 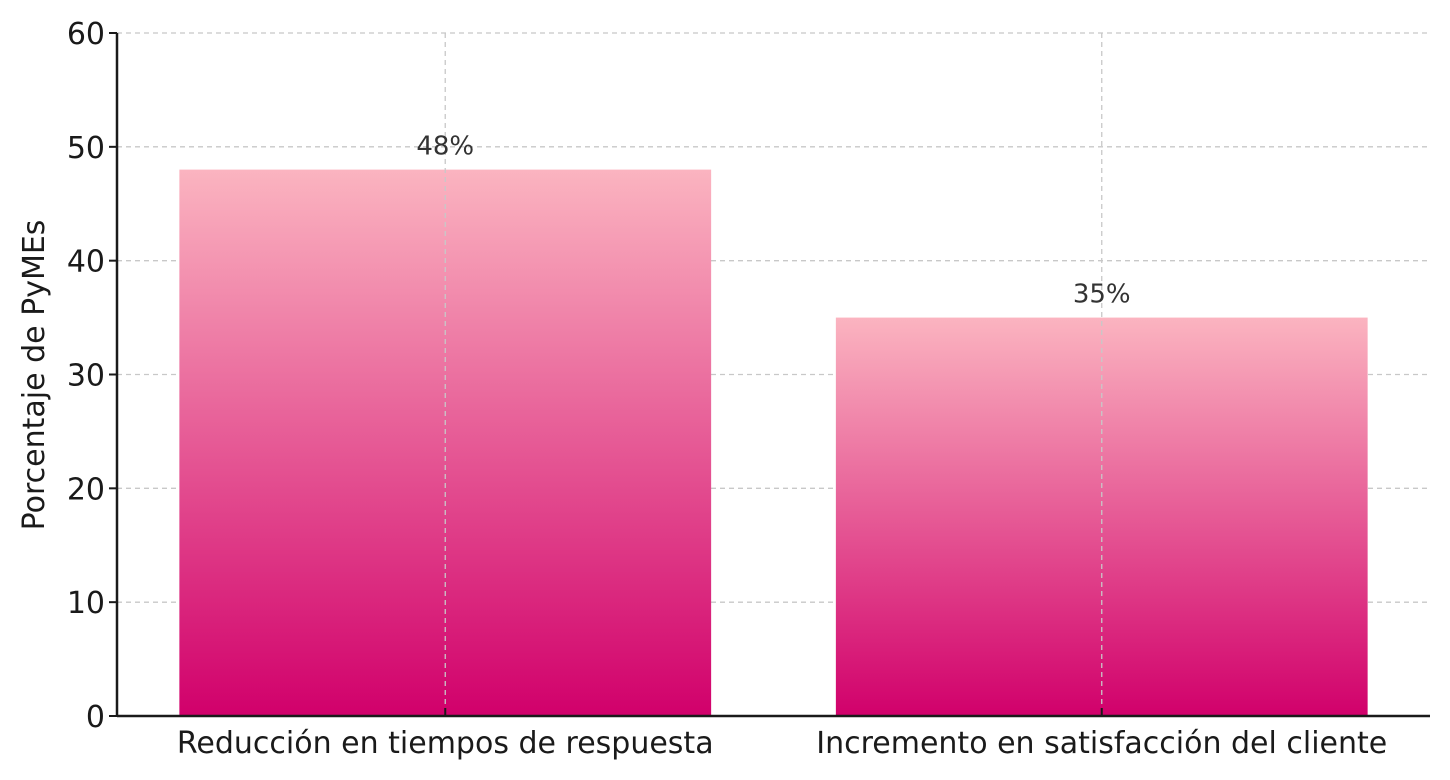 I want to click on y-axis-title: Porcentaje de PyMEs, so click(x=34, y=375).